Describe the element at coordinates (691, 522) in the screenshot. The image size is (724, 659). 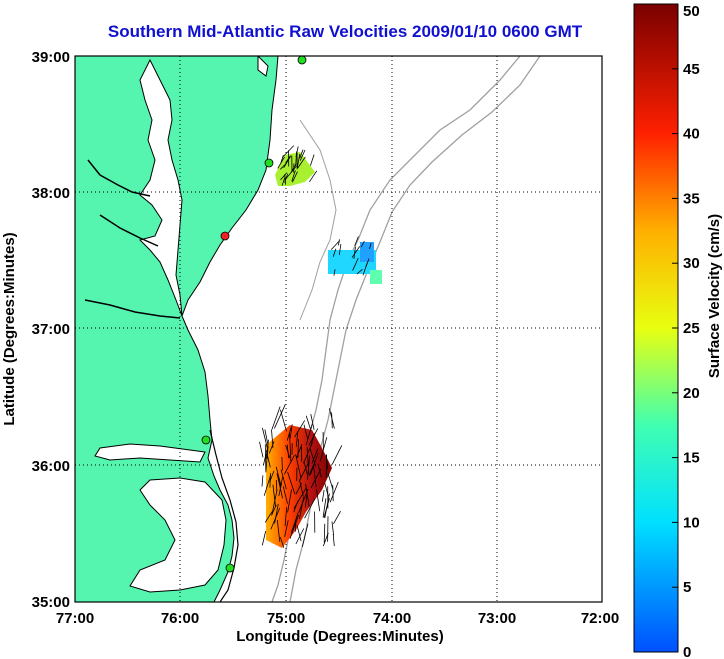
I see `colorbar-tick-label: 10` at that location.